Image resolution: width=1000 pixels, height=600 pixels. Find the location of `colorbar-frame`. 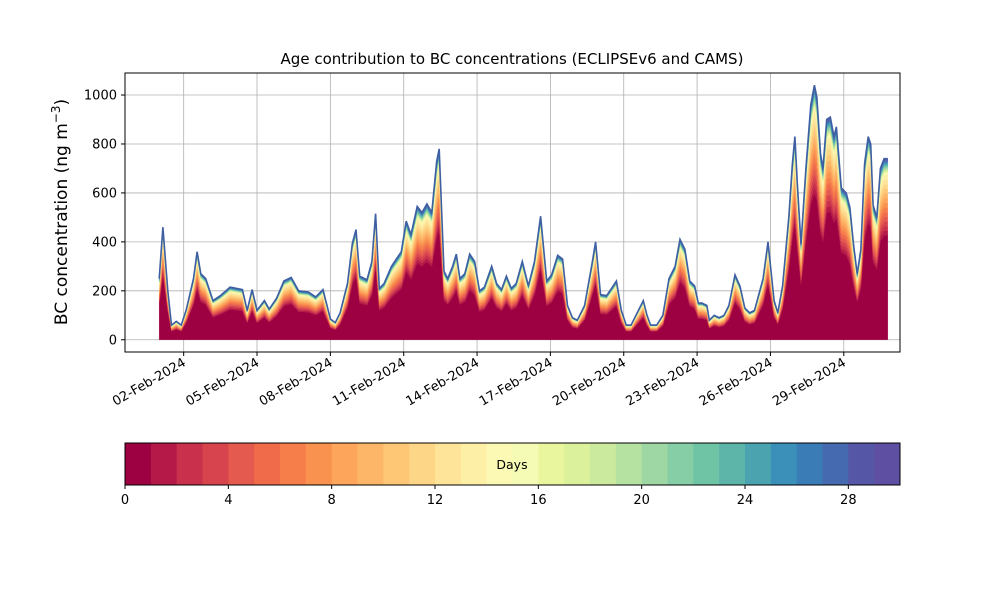

colorbar-frame is located at coordinates (512, 464).